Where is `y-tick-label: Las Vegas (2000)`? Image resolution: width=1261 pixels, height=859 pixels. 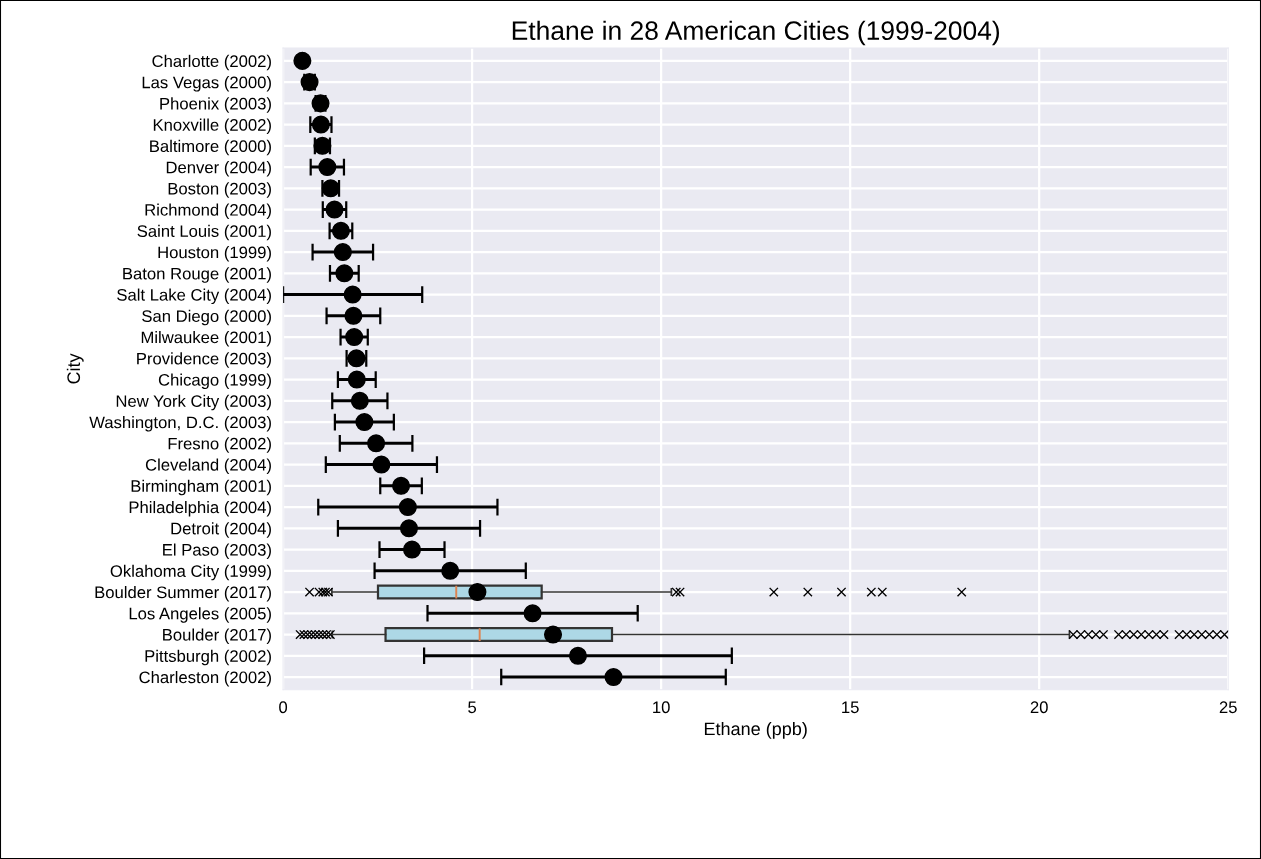 y-tick-label: Las Vegas (2000) is located at coordinates (206, 84).